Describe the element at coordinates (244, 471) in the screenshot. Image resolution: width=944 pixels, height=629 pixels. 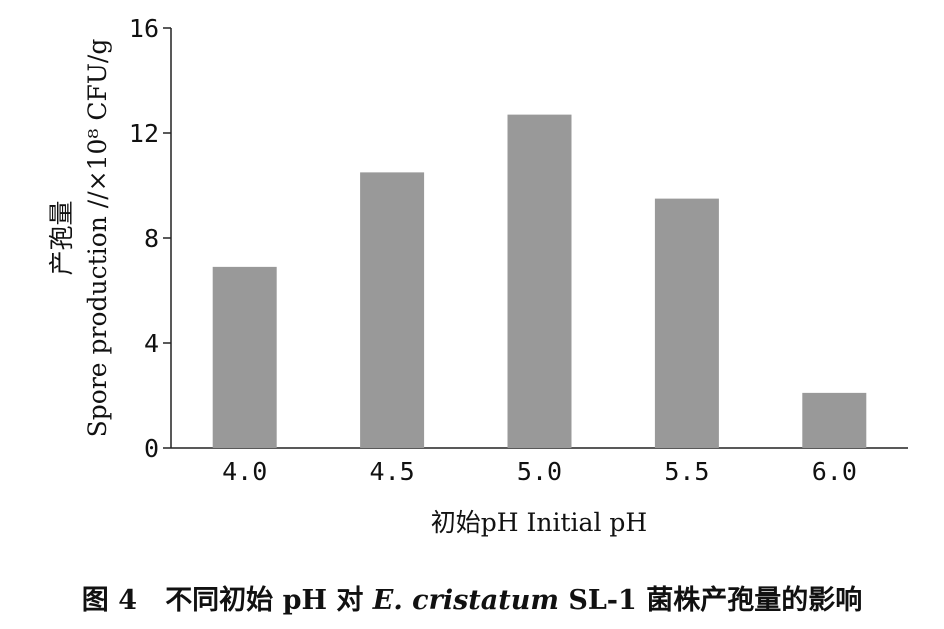
I see `x-tick-label: 4.0` at that location.